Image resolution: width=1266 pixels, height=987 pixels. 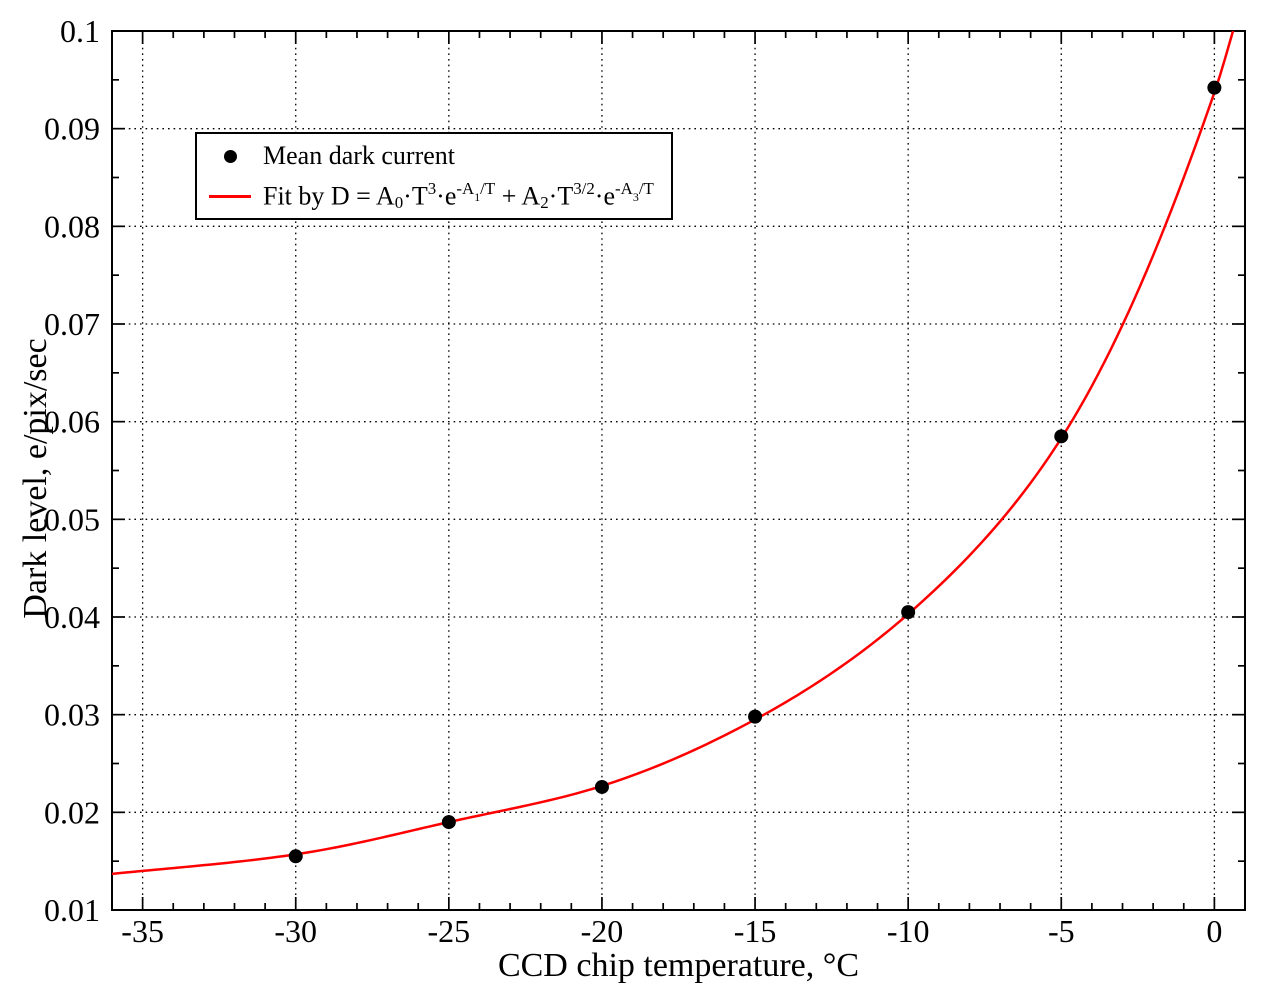 I want to click on legend-label-fit-formula: Fit by D = A0·T3·e-A1/T + A2·T3/2·e-A3/T, so click(x=458, y=196).